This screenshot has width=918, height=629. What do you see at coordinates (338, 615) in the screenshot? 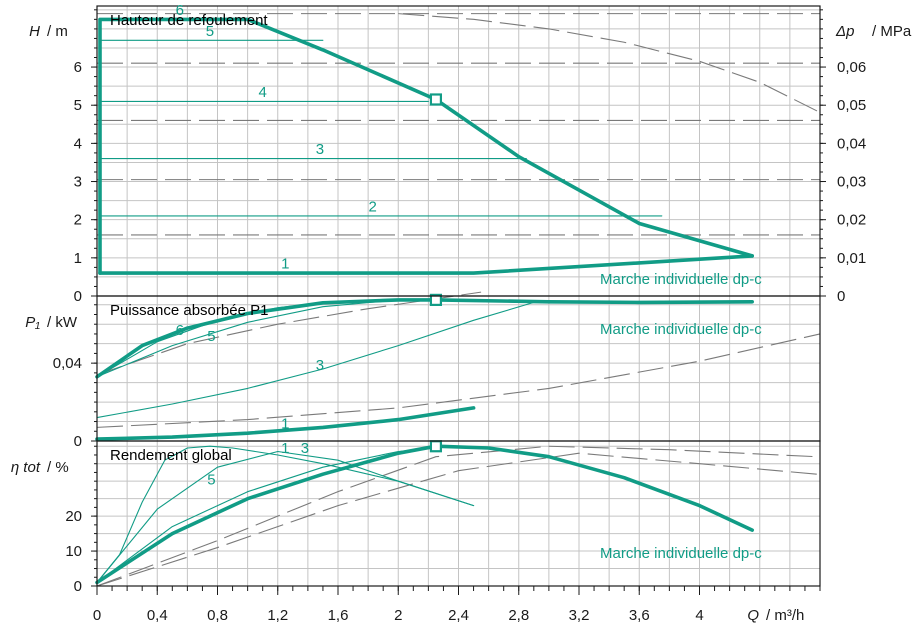
I see `x-tick-label: 1,6` at bounding box center [338, 615].